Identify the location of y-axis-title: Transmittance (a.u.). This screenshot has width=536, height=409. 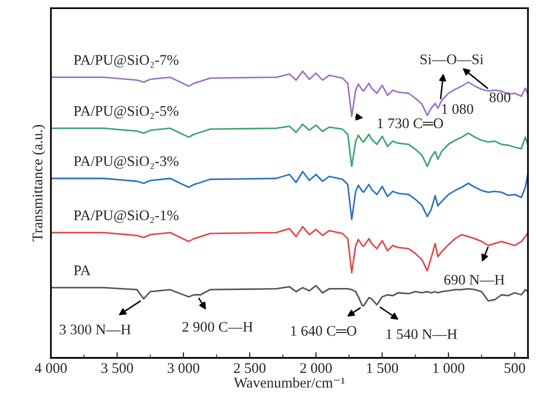
(39, 183).